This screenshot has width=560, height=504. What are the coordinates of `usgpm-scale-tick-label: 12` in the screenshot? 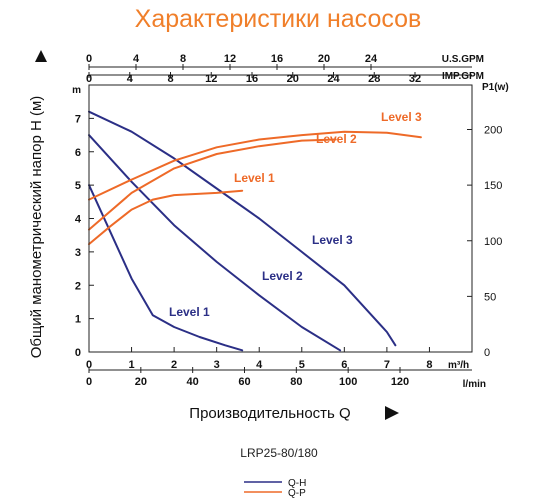 It's located at (230, 59).